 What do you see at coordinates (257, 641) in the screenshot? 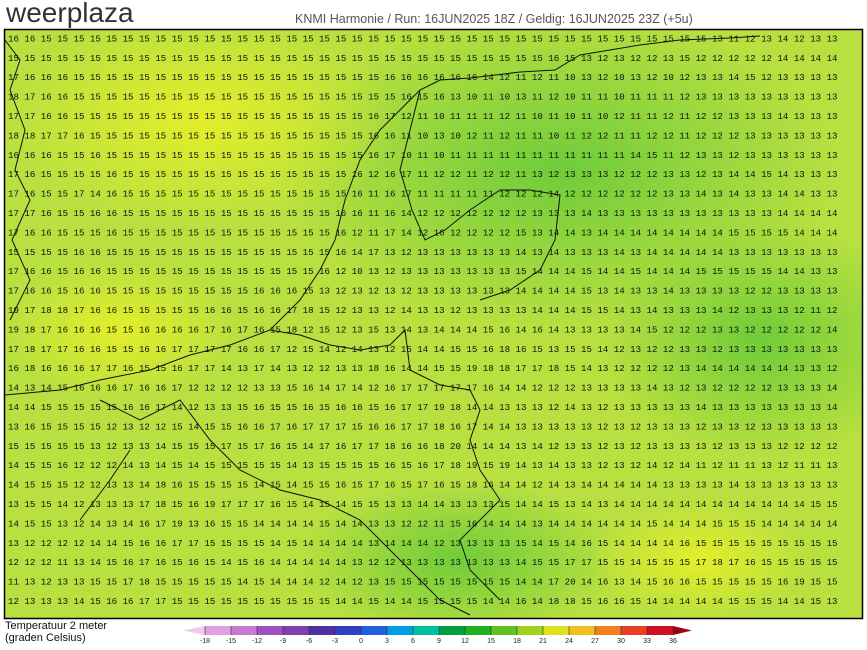
I see `tick-label: -12` at bounding box center [257, 641].